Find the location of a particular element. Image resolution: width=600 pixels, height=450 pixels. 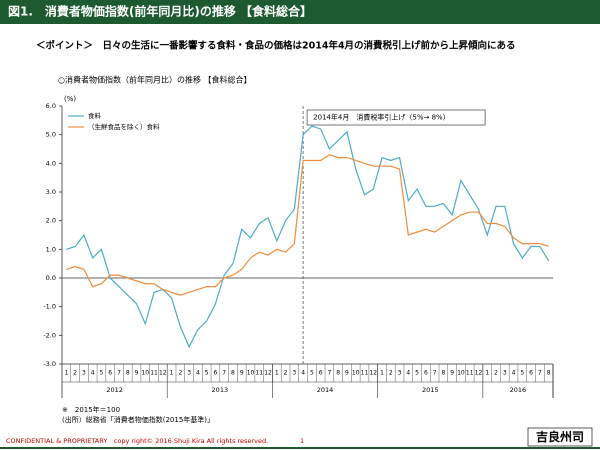

year-label: 2013 is located at coordinates (220, 390).